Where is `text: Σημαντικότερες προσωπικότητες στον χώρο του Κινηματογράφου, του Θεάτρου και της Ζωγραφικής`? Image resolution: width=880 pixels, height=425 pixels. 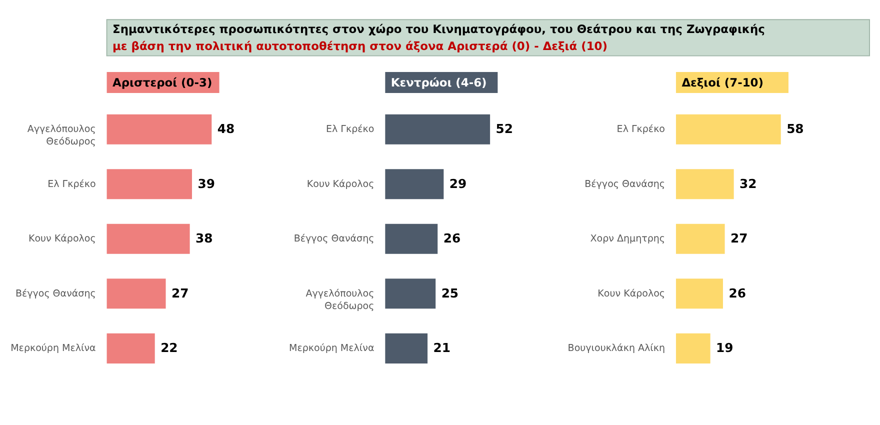 text: Σημαντικότερες προσωπικότητες στον χώρο του Κινηματογράφου, του Θεάτρου και της Ζωγραφικής is located at coordinates (439, 29).